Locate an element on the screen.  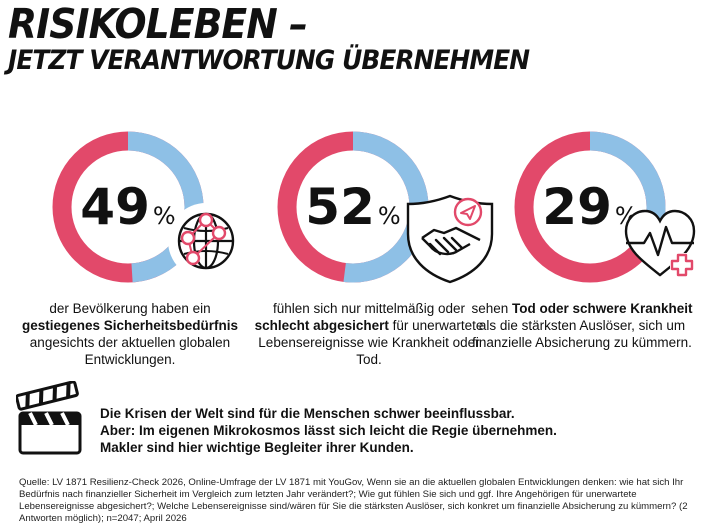
stat-3-text-bold: Tod oder schwere Krankheit is located at coordinates (602, 308).